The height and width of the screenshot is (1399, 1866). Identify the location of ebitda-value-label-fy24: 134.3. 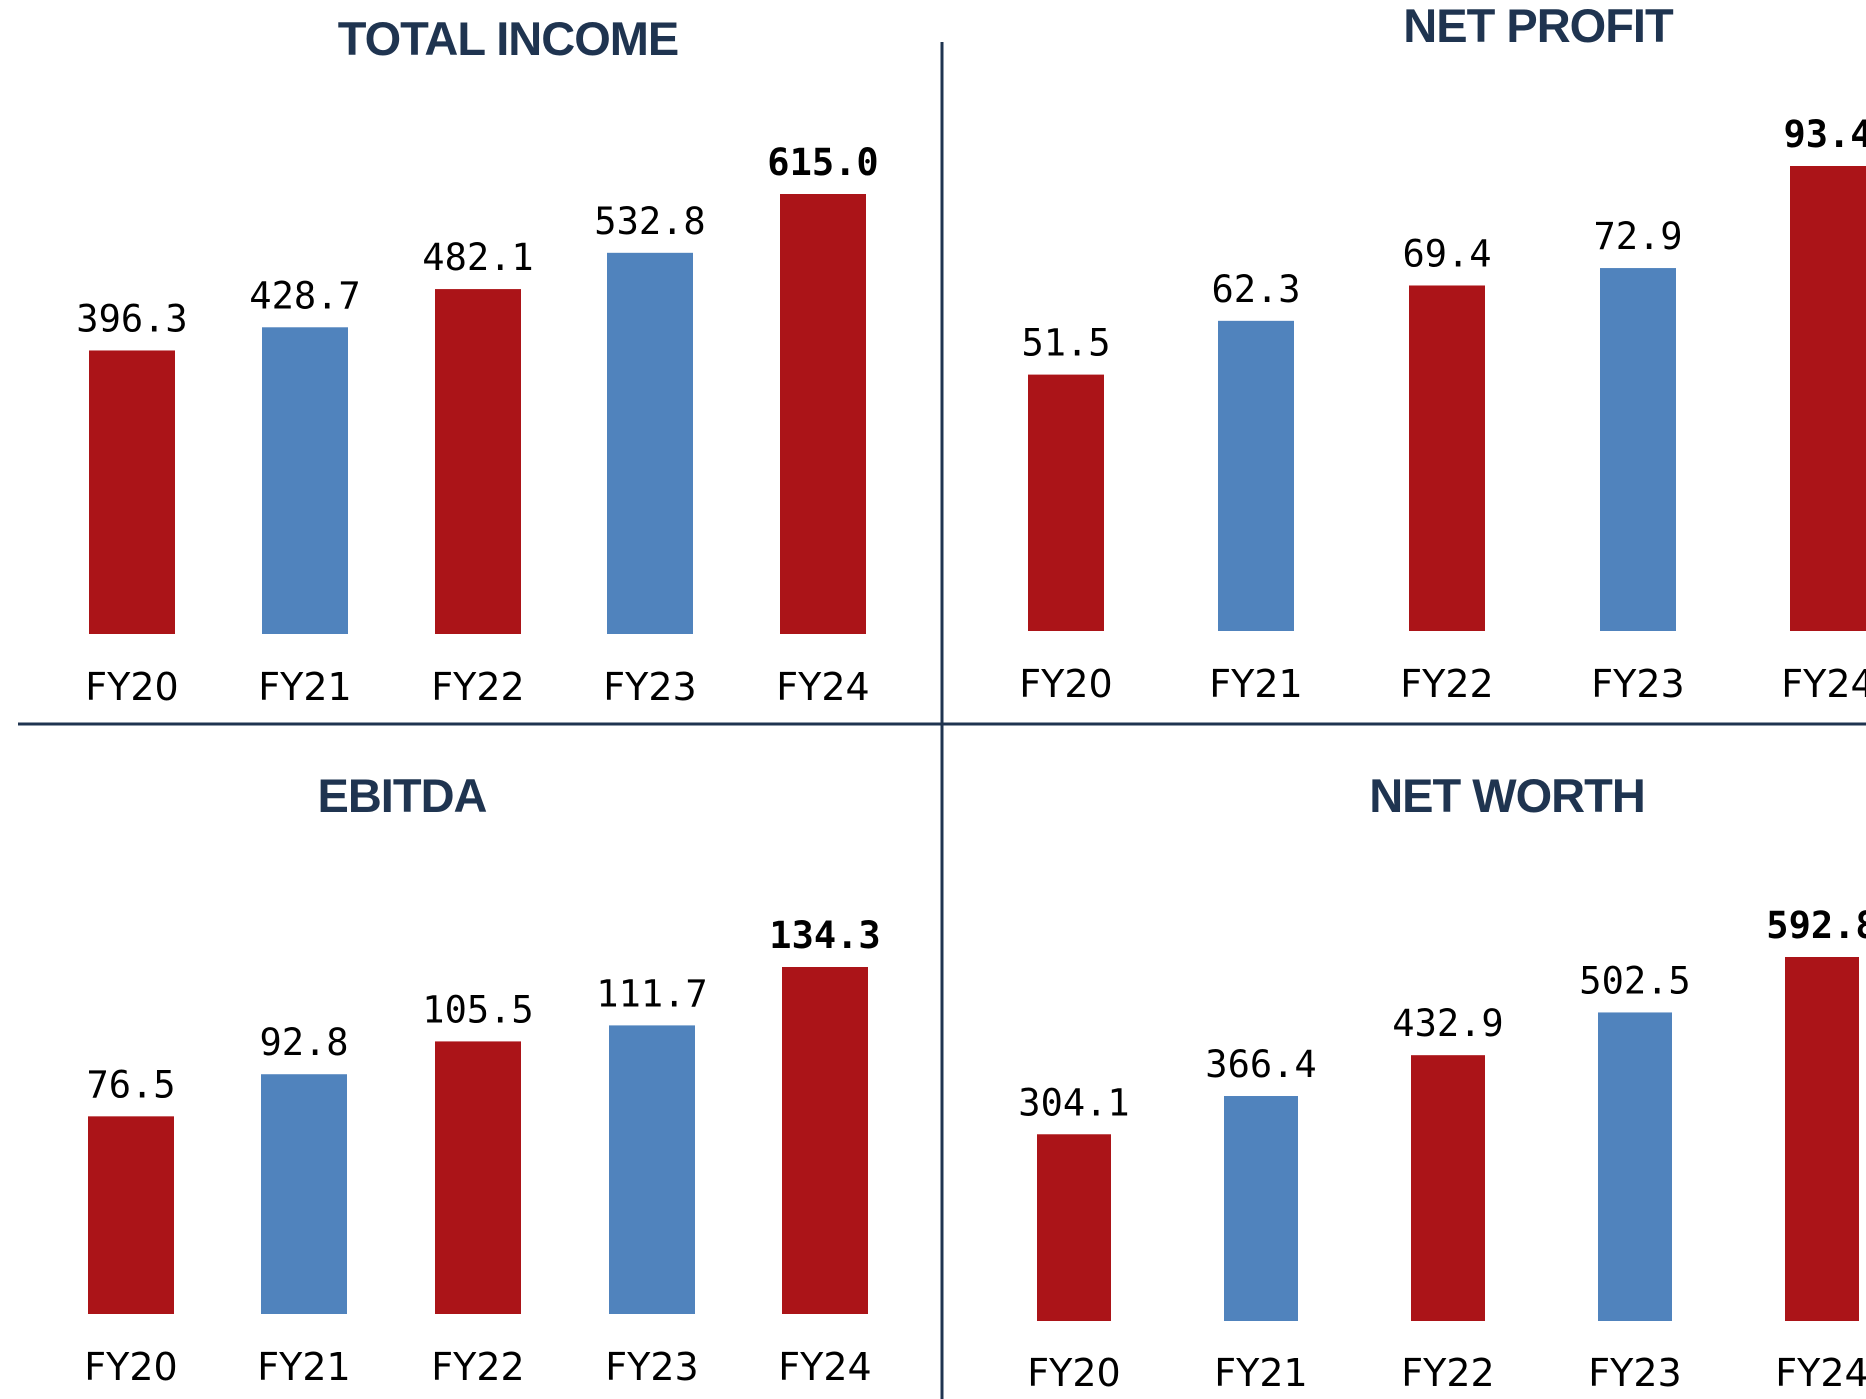
(824, 935).